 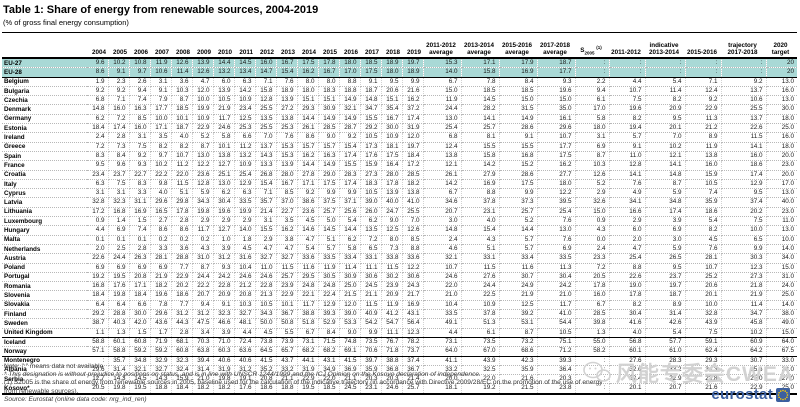 I want to click on value-cell: 1.3, so click(x=592, y=333).